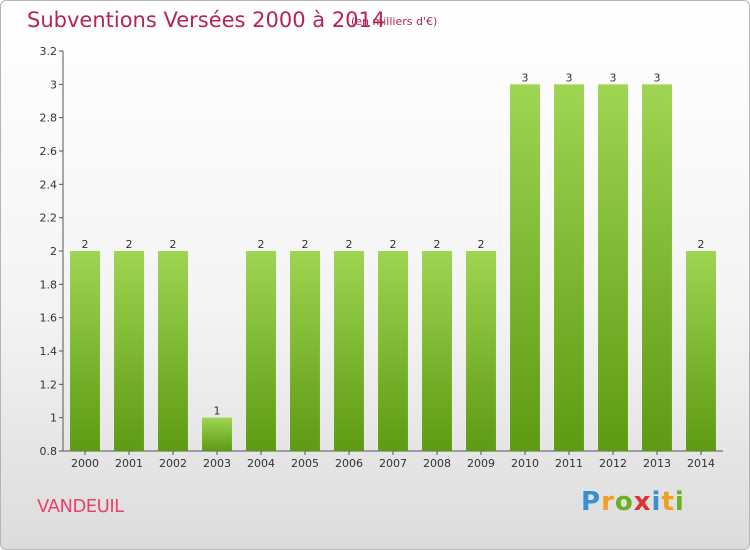 The image size is (750, 550). What do you see at coordinates (261, 463) in the screenshot?
I see `x-tick-label: 2004` at bounding box center [261, 463].